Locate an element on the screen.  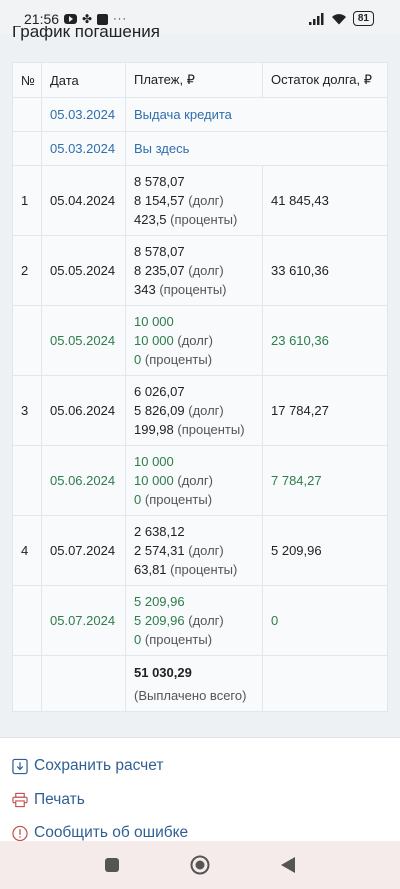
payment-total: 5 209,96 is located at coordinates (159, 601).